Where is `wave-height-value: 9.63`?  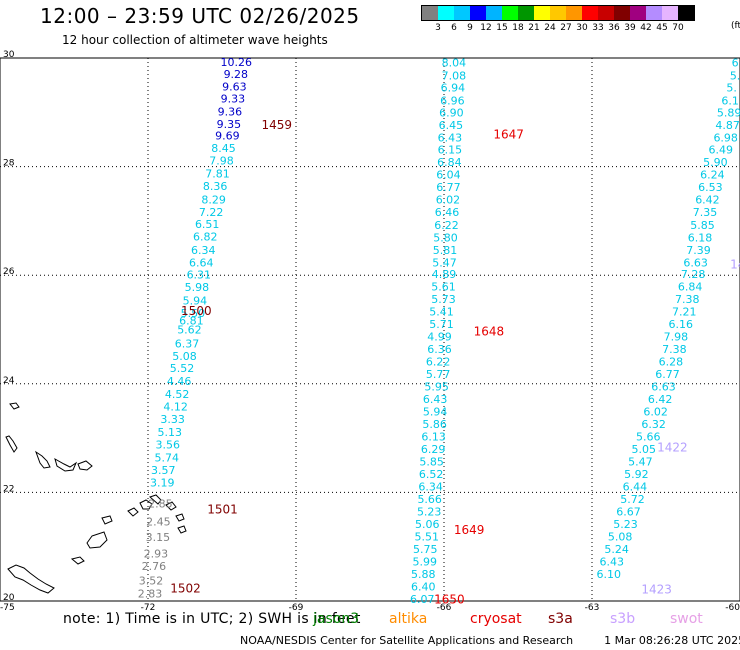
wave-height-value: 9.63 is located at coordinates (234, 86).